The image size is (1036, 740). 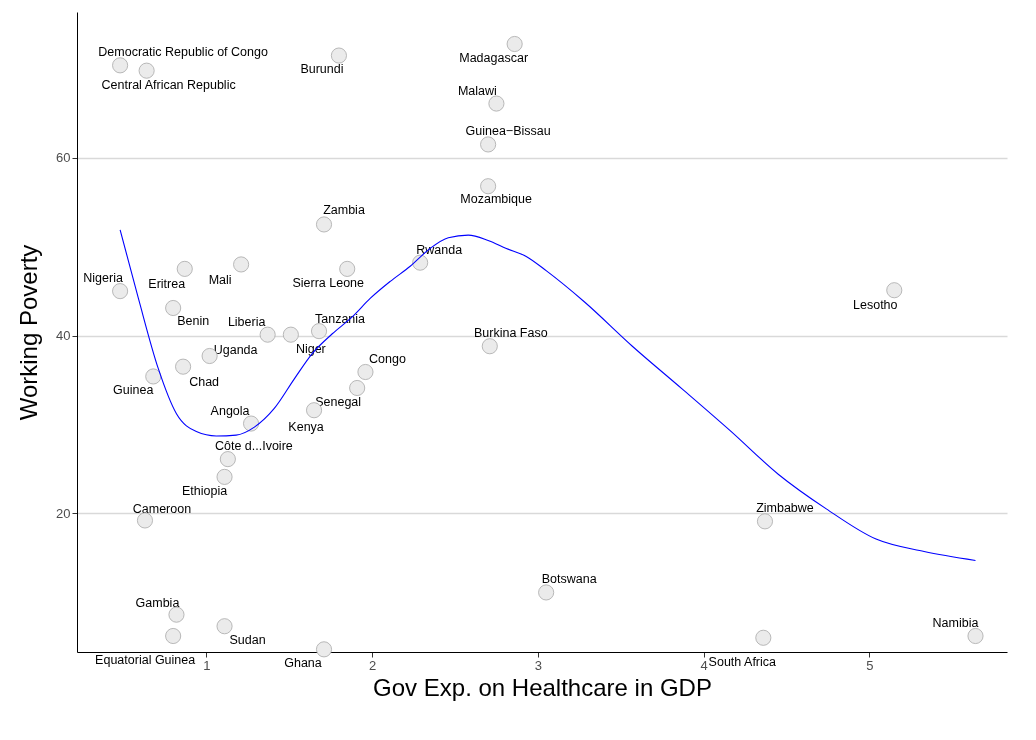 I want to click on annotation: Sudan, so click(x=247, y=640).